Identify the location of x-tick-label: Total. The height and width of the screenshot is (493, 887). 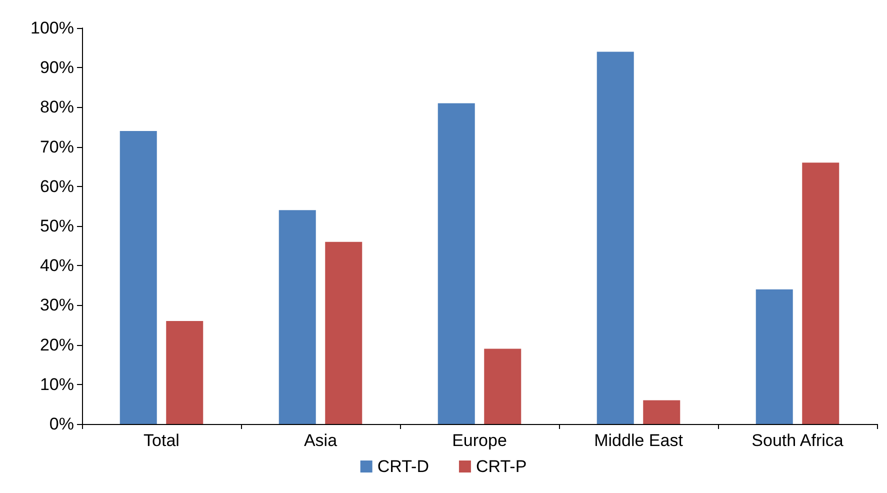
(162, 440).